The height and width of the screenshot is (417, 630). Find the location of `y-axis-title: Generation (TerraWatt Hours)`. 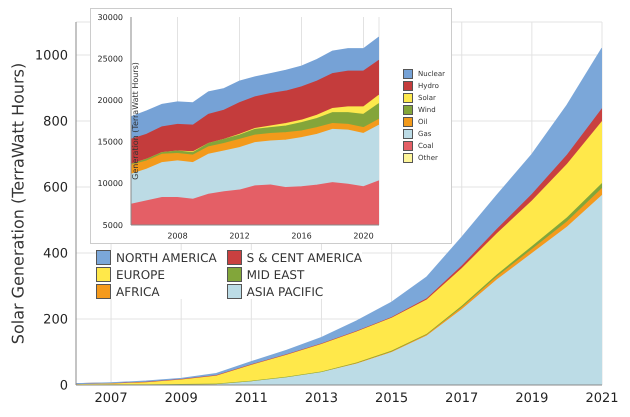

y-axis-title: Generation (TerraWatt Hours) is located at coordinates (135, 121).